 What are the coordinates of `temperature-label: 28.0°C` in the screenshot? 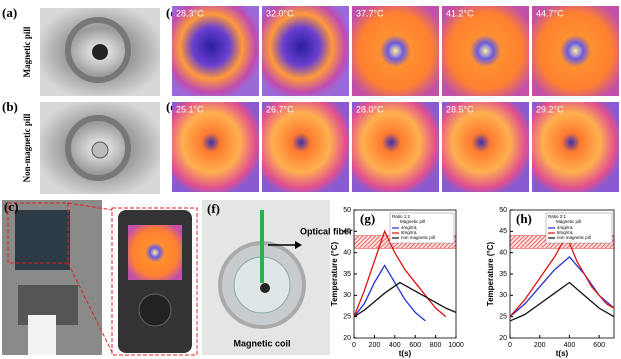 It's located at (370, 109).